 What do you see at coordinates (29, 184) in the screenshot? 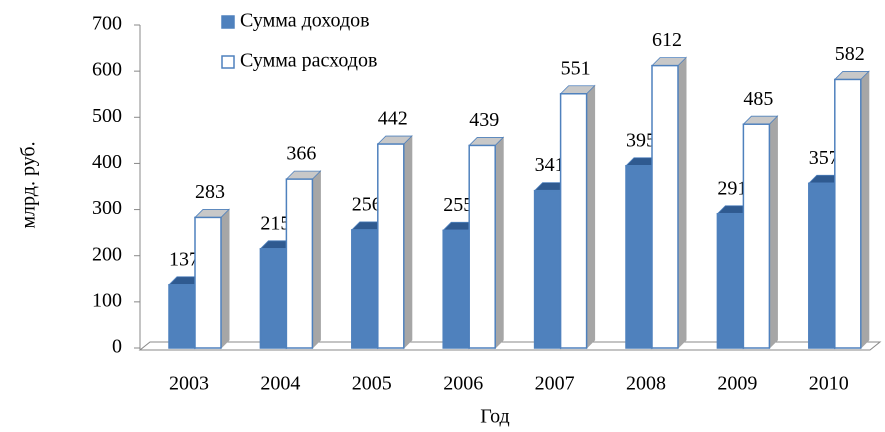
I see `y-axis-label: млрд. руб.` at bounding box center [29, 184].